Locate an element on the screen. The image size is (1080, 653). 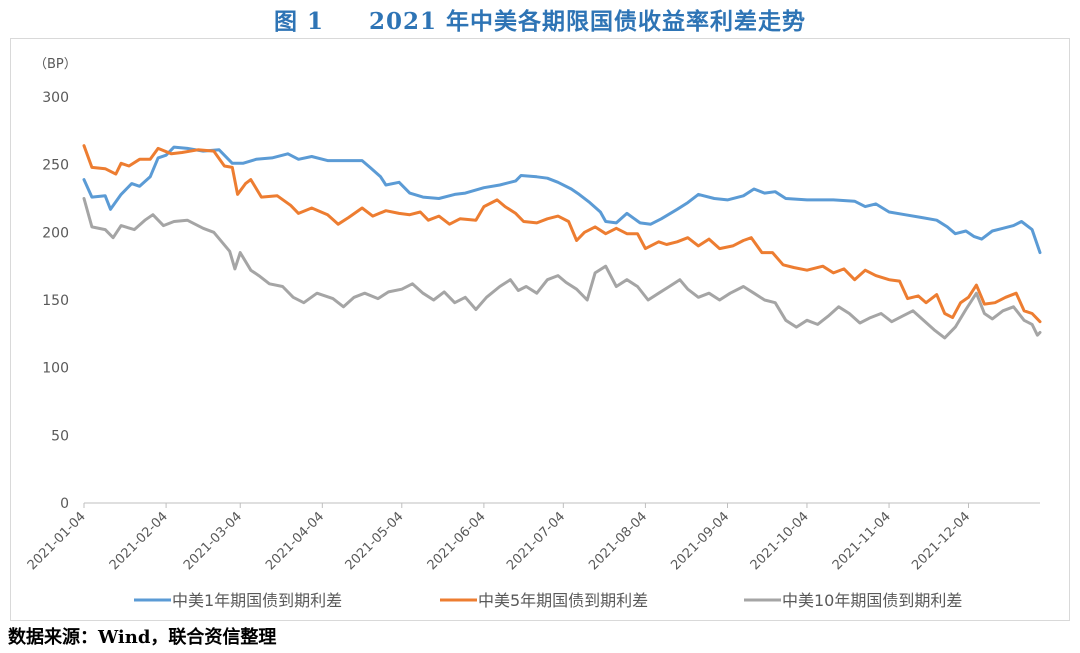
y-tick-label: 300 is located at coordinates (55, 98).